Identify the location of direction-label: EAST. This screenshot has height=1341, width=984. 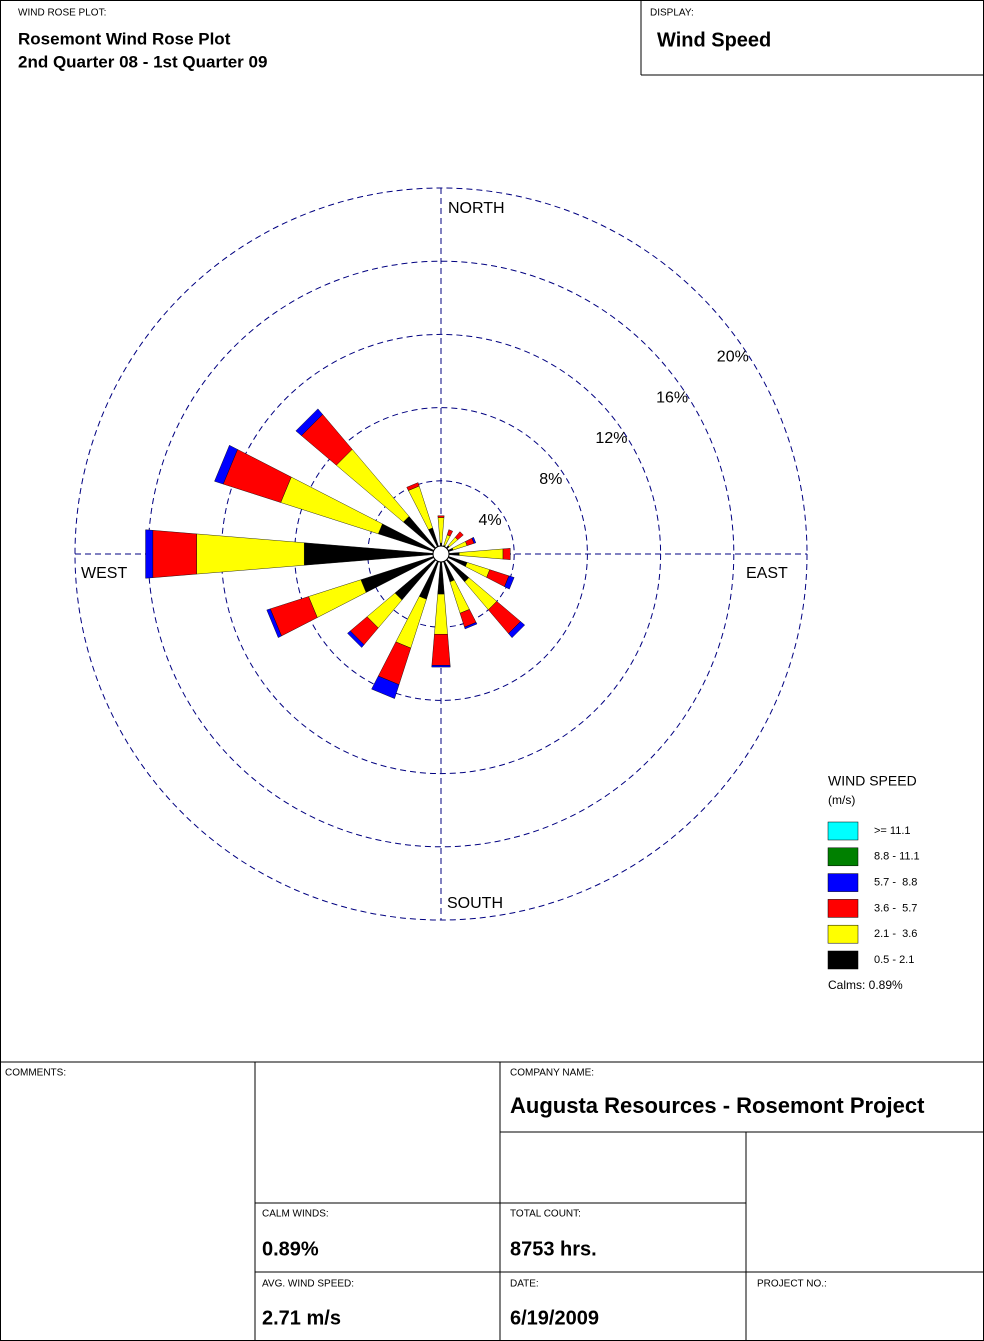
(767, 573).